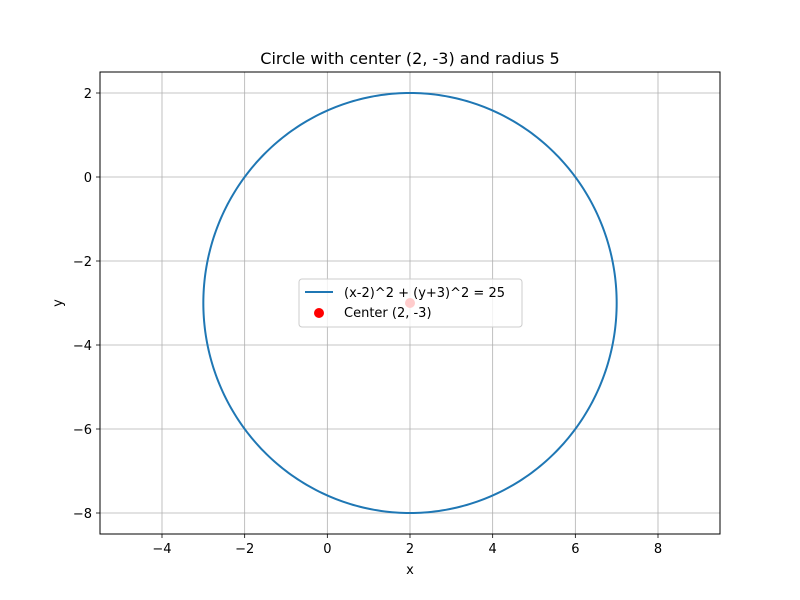  Describe the element at coordinates (82, 514) in the screenshot. I see `y-tick-label: −8` at that location.